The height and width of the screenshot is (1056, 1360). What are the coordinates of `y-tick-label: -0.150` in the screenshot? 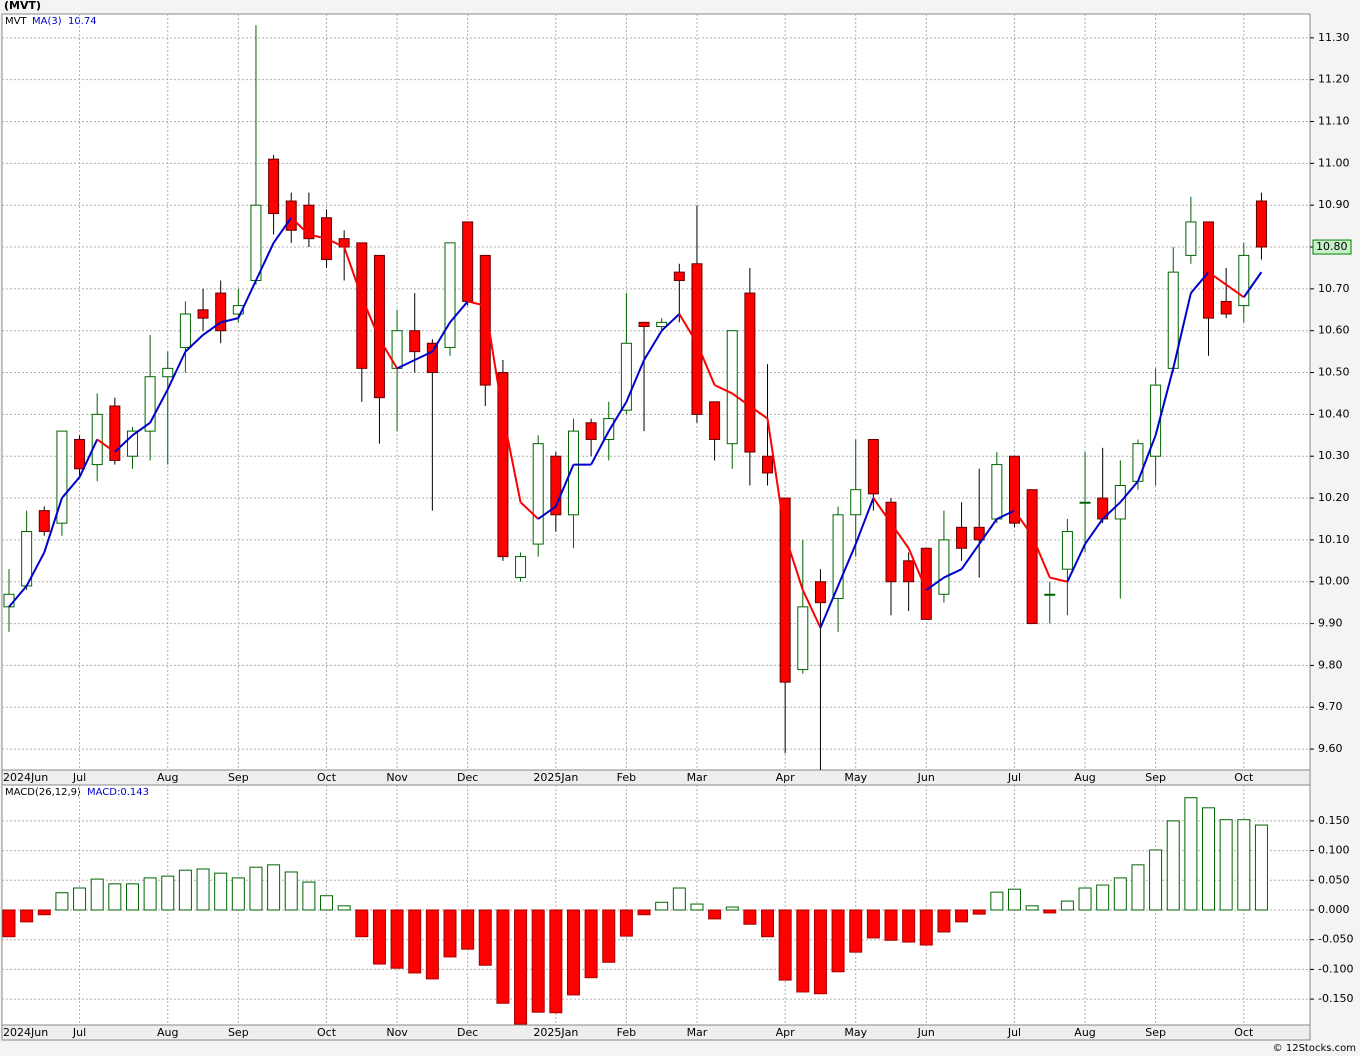 It's located at (1335, 998).